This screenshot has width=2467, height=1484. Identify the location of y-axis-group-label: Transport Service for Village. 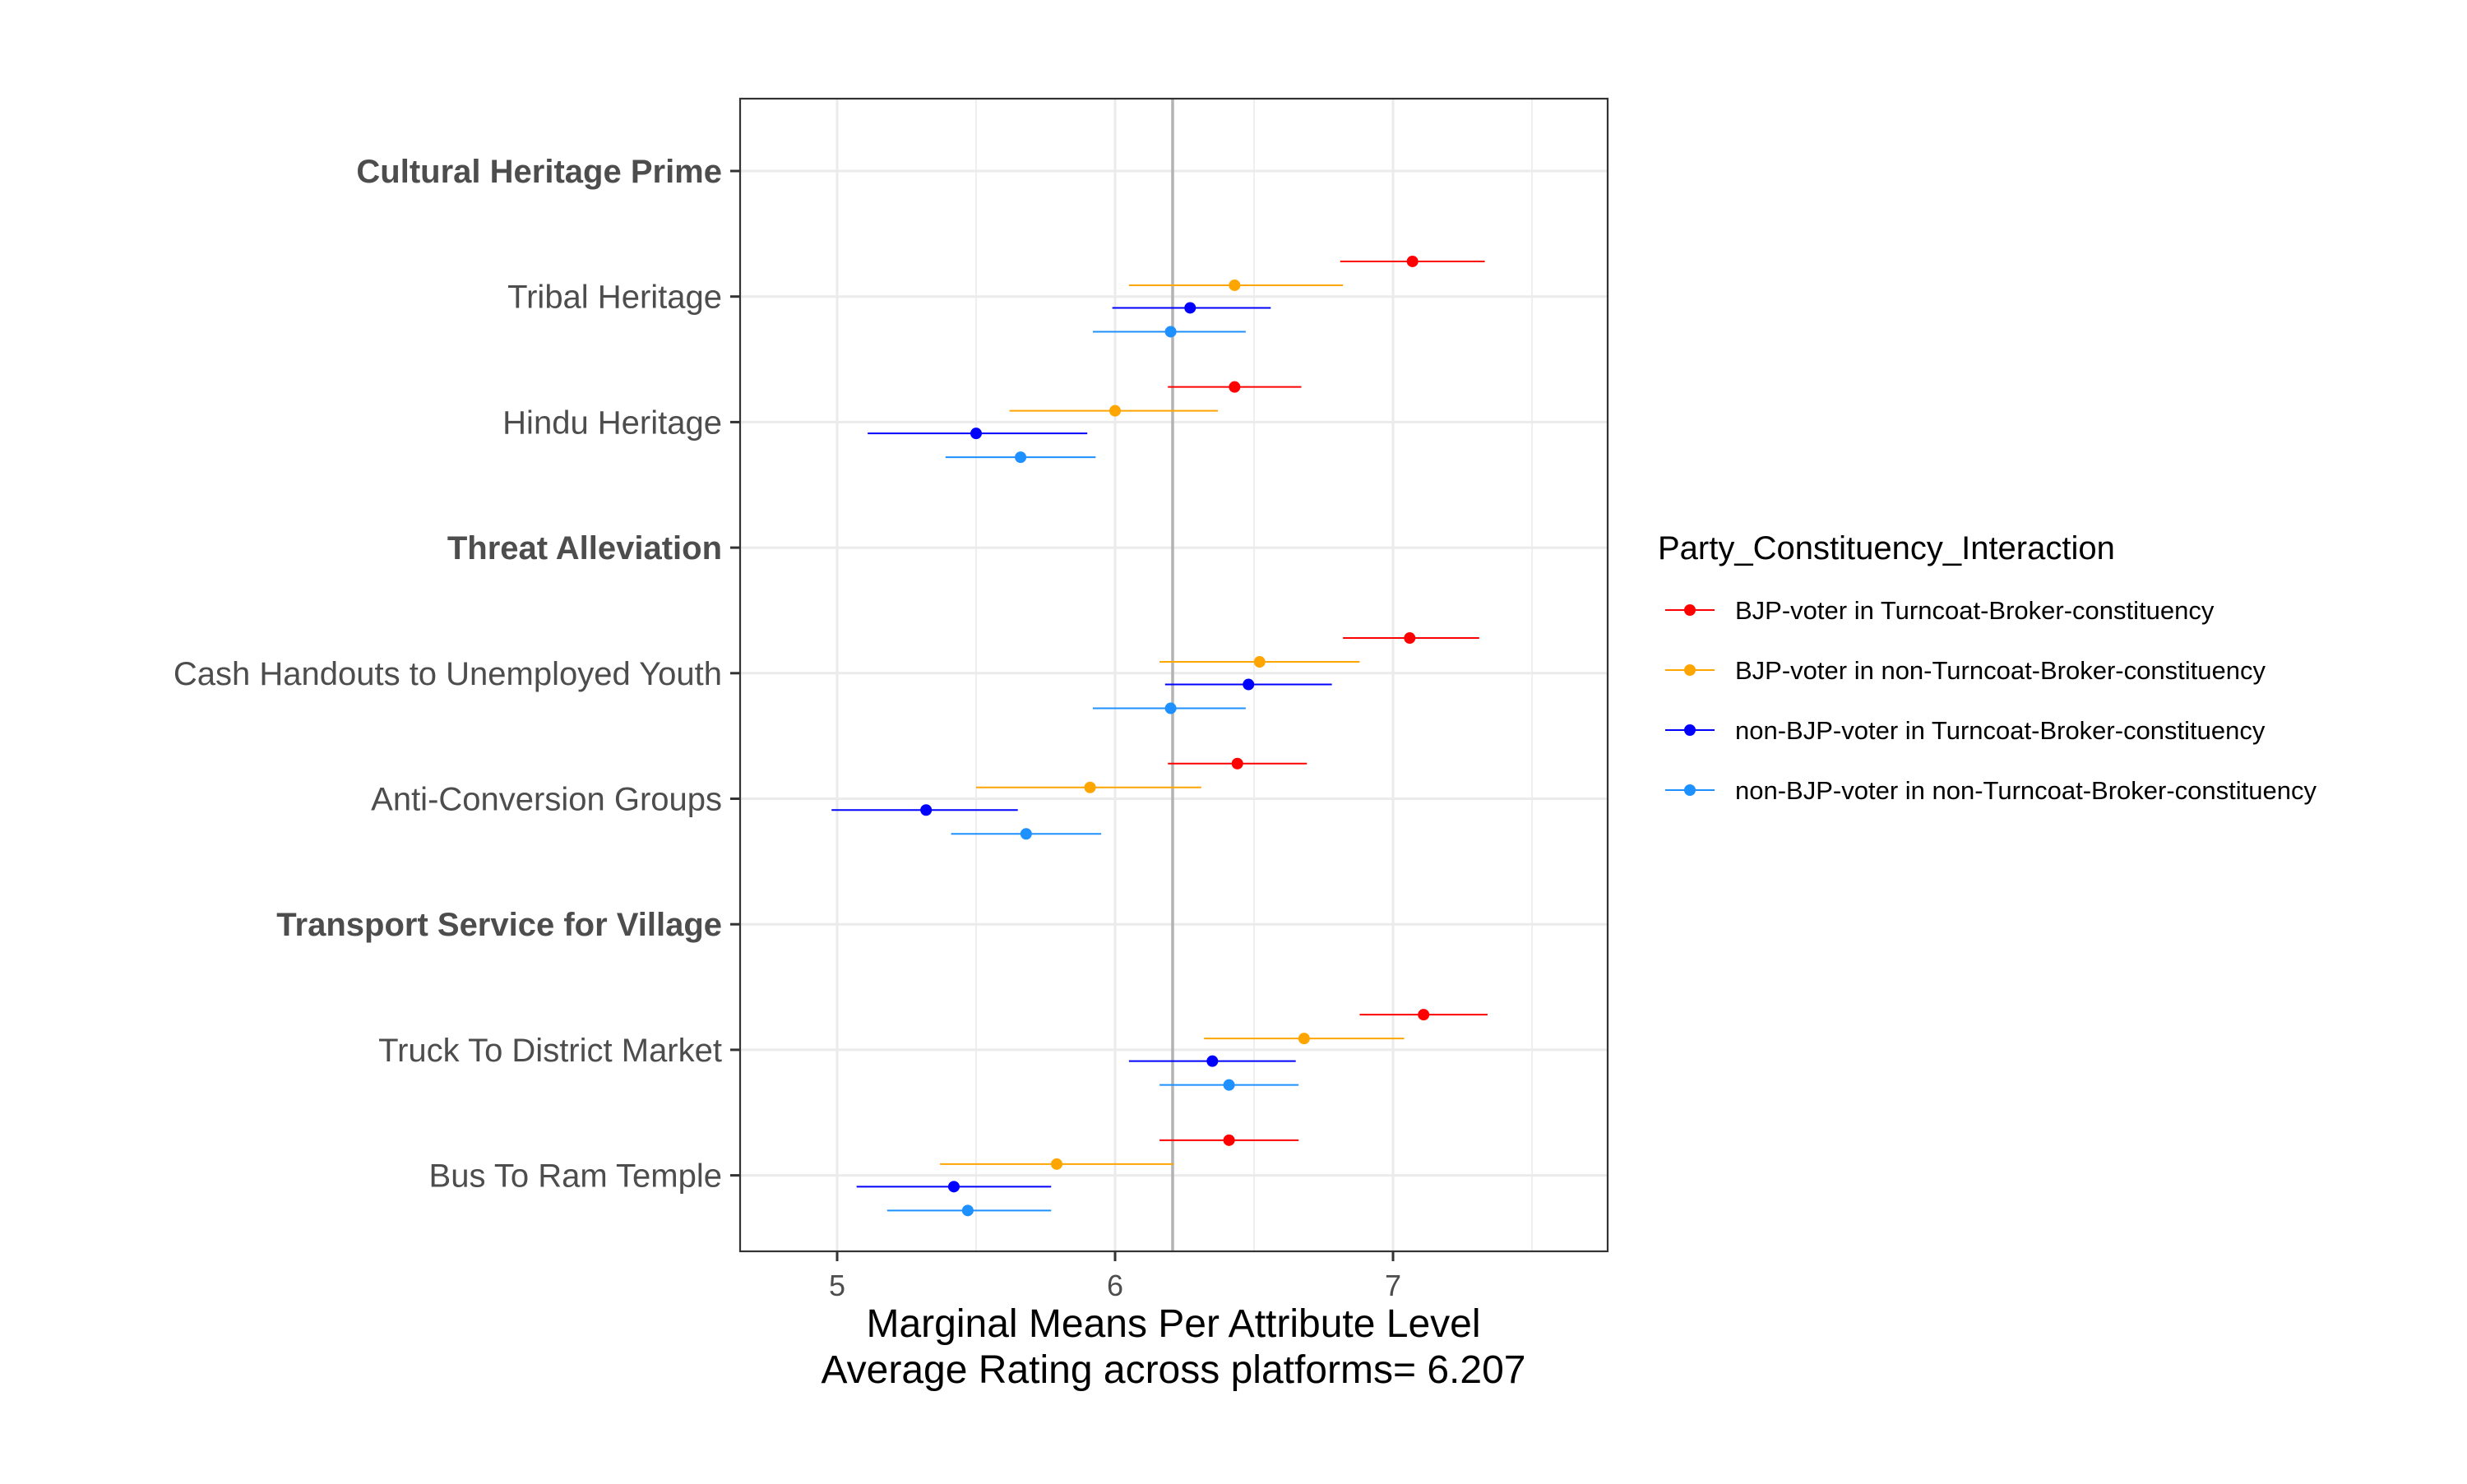
(499, 925).